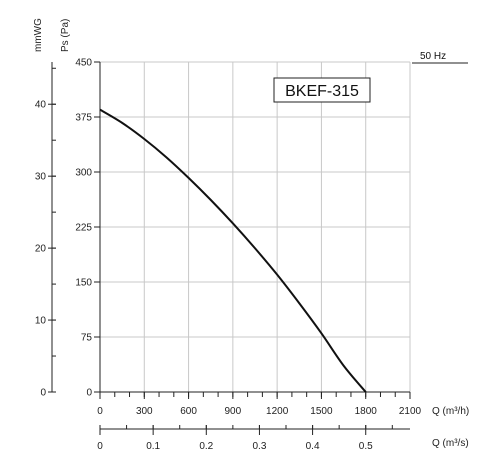 The height and width of the screenshot is (460, 500). I want to click on frequency-label: 50 Hz, so click(433, 56).